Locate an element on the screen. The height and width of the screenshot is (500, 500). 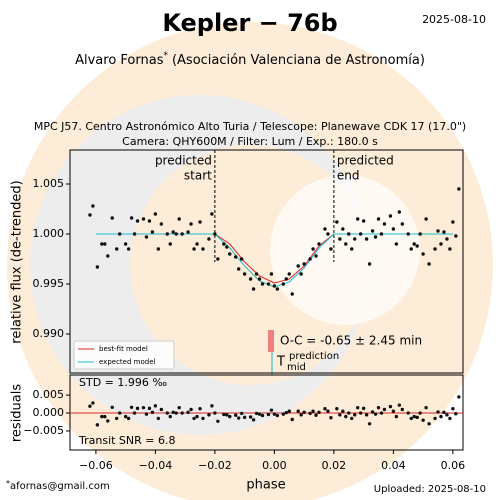
legend-box is located at coordinates (124, 355).